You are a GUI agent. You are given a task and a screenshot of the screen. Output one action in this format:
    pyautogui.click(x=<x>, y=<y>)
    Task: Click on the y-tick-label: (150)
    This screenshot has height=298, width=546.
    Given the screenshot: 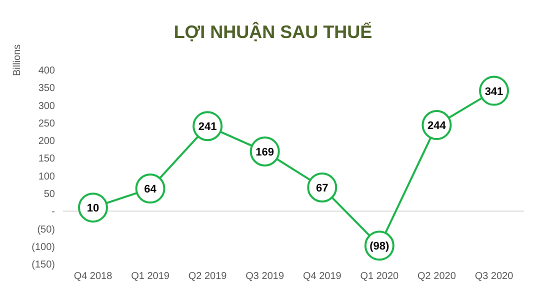 What is the action you would take?
    pyautogui.click(x=43, y=265)
    